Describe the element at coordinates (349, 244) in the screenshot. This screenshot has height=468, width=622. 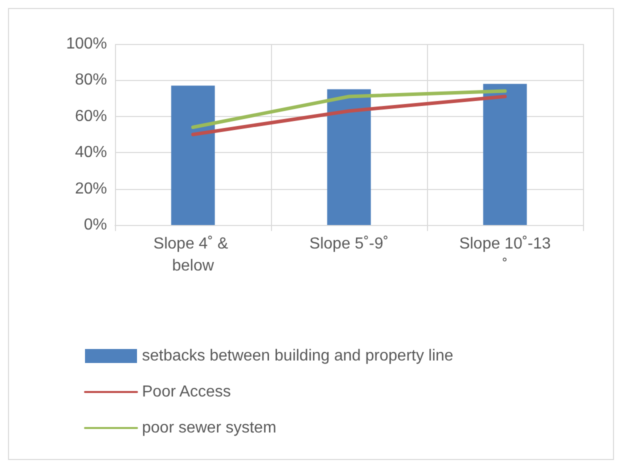
I see `x-tick-label: Slope 5˚-9˚` at that location.